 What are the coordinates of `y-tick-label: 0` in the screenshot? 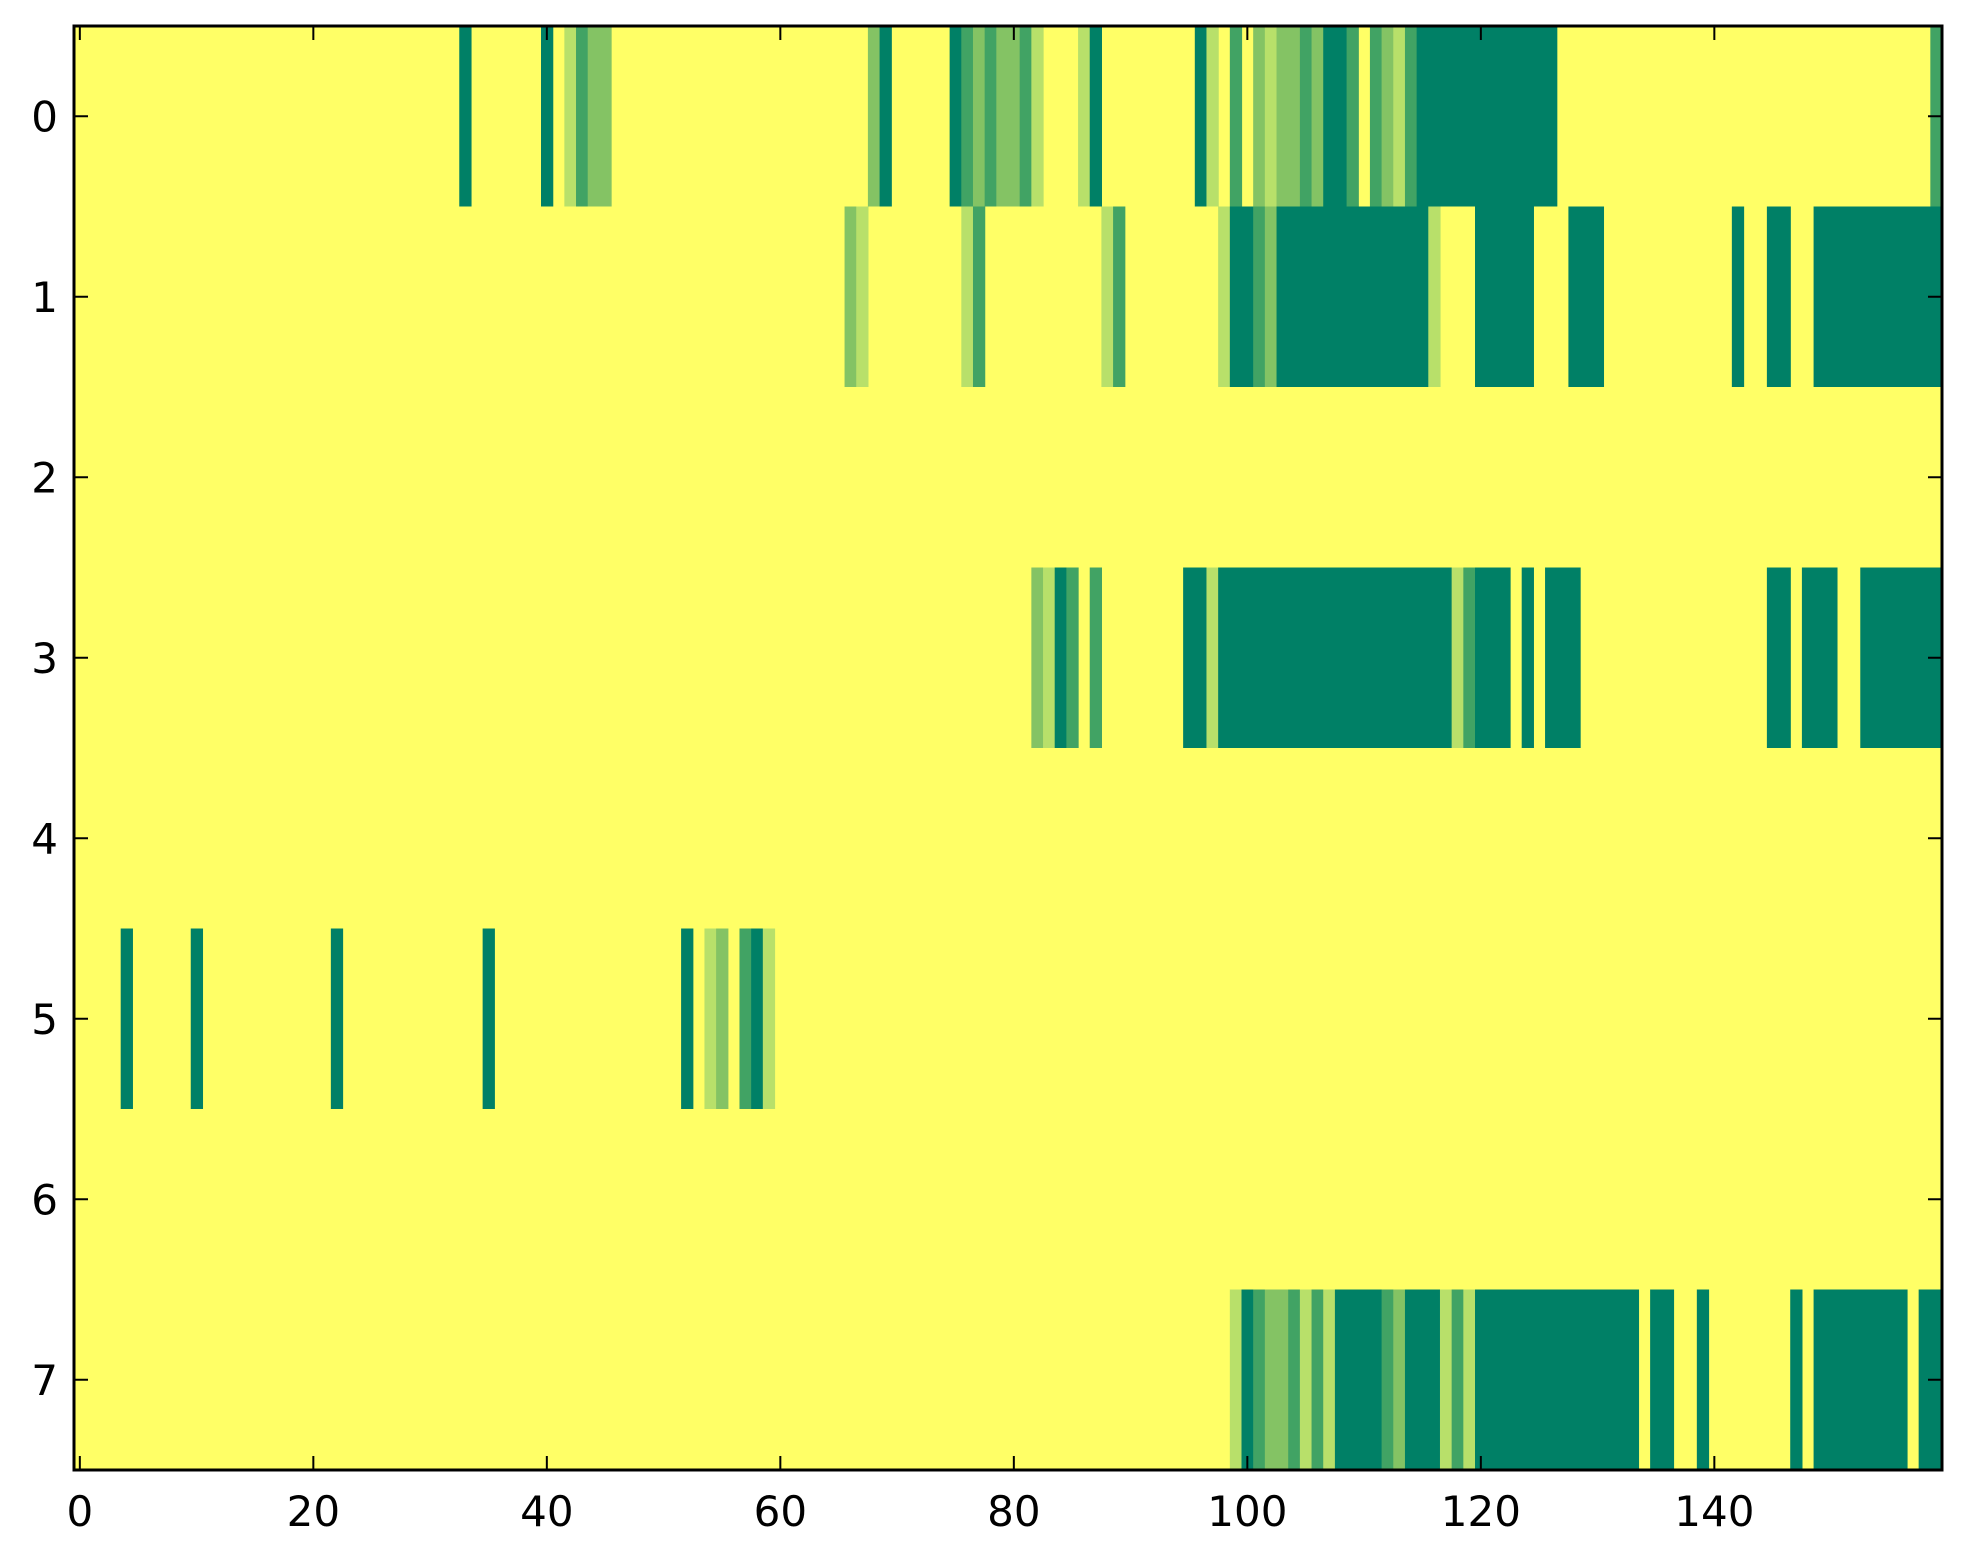 It's located at (44, 116).